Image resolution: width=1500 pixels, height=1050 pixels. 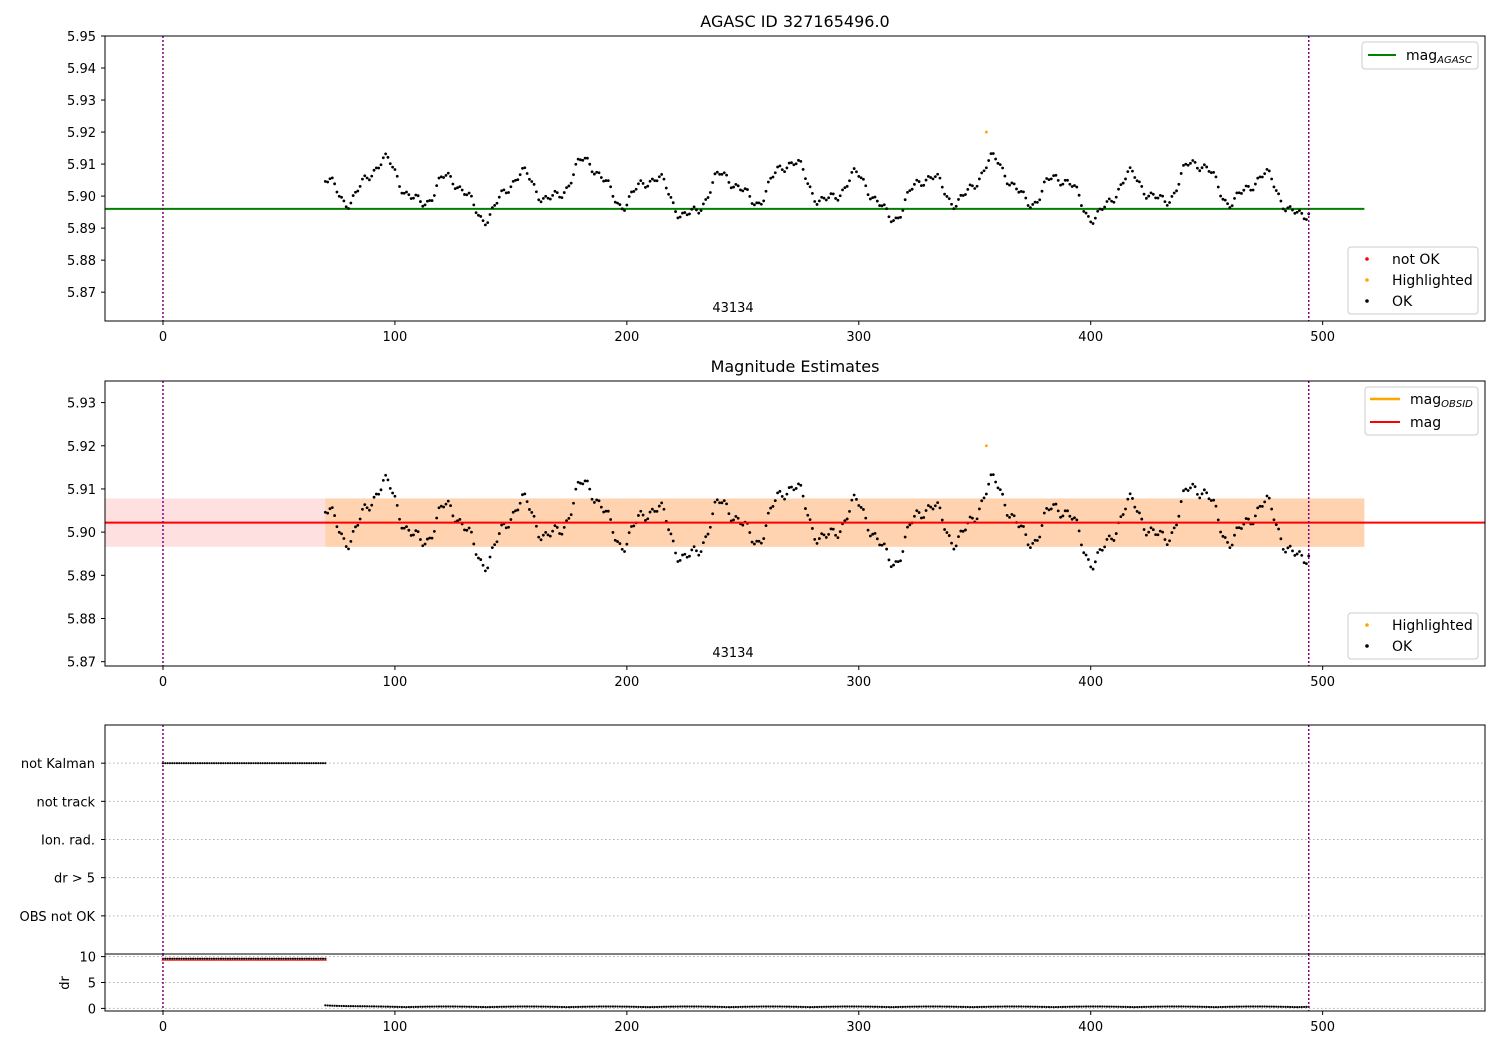 What do you see at coordinates (1413, 636) in the screenshot?
I see `magnitude-legend-bottom: Highlighted OK` at bounding box center [1413, 636].